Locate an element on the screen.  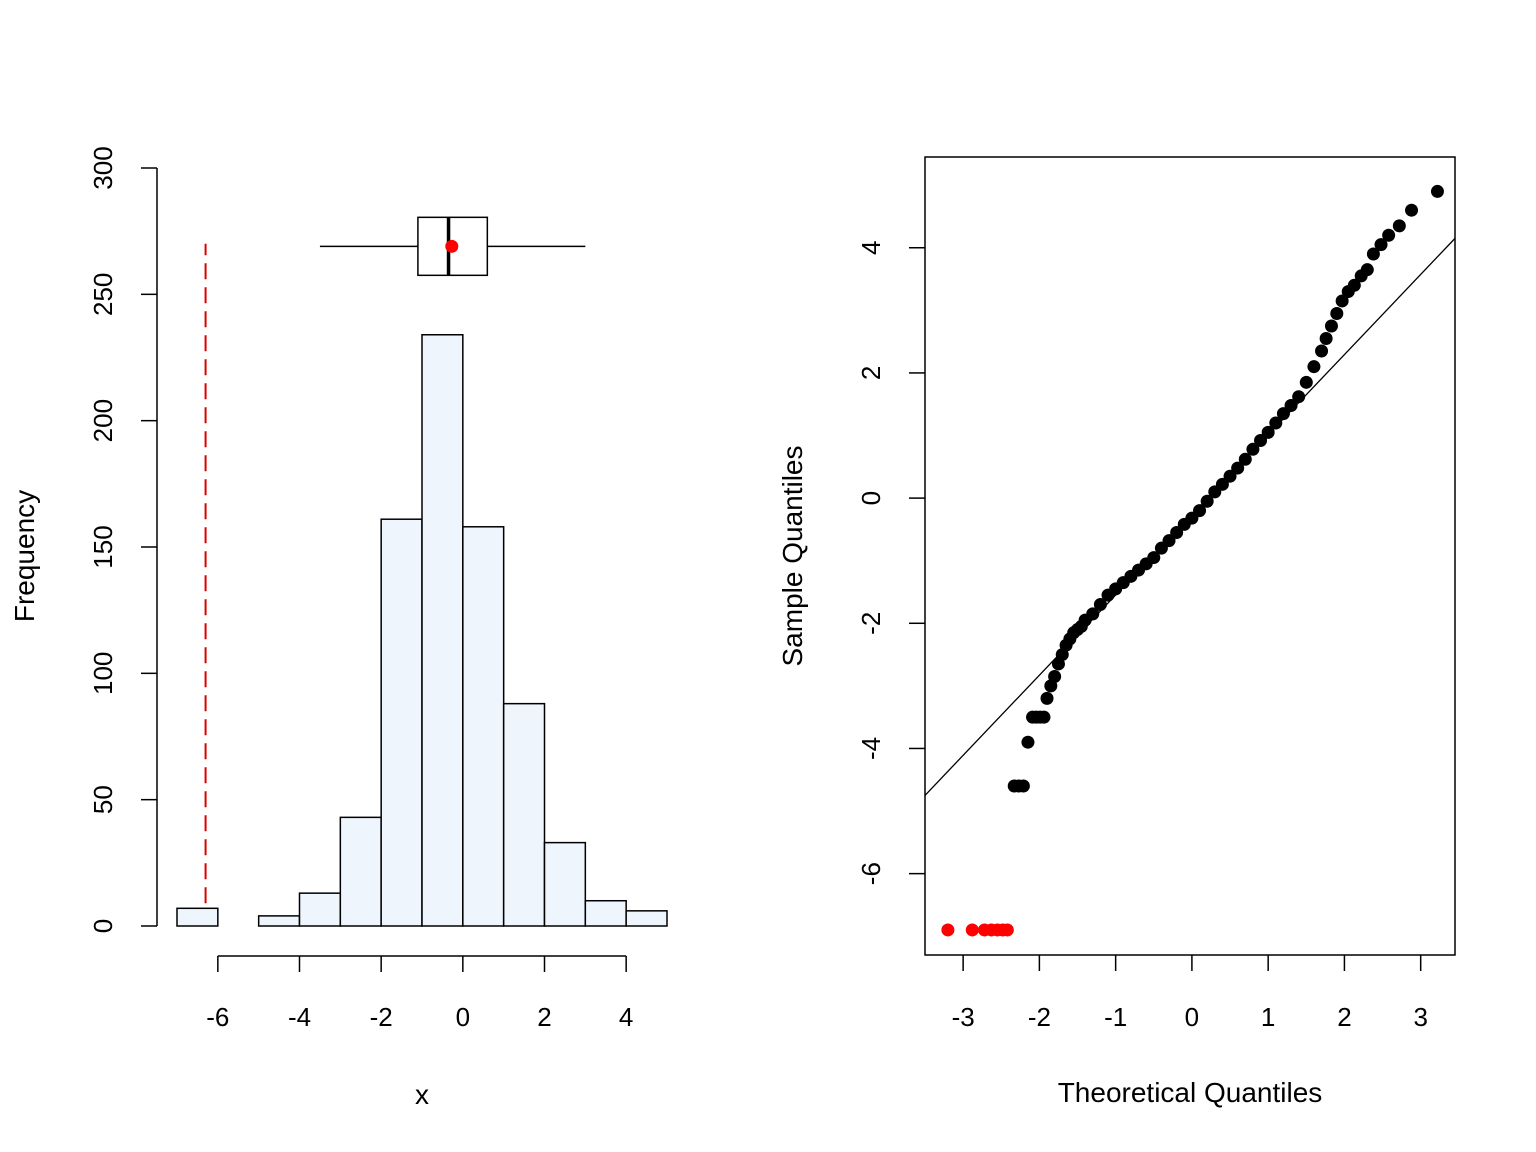
histogram-x-axis-title: x is located at coordinates (422, 1094).